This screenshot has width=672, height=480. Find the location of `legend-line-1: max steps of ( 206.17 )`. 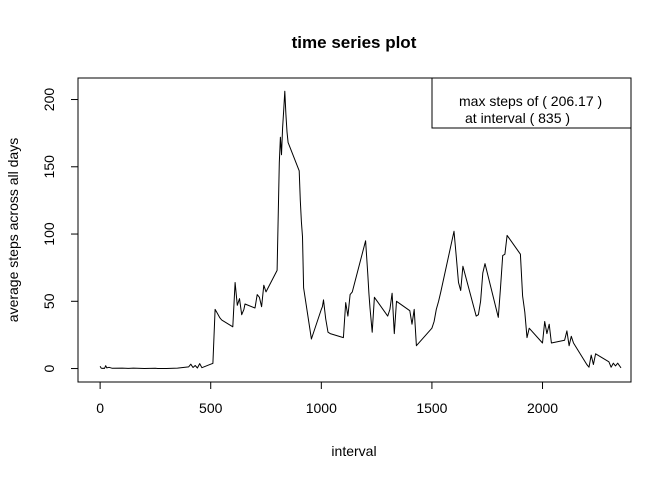

legend-line-1: max steps of ( 206.17 ) is located at coordinates (530, 101).